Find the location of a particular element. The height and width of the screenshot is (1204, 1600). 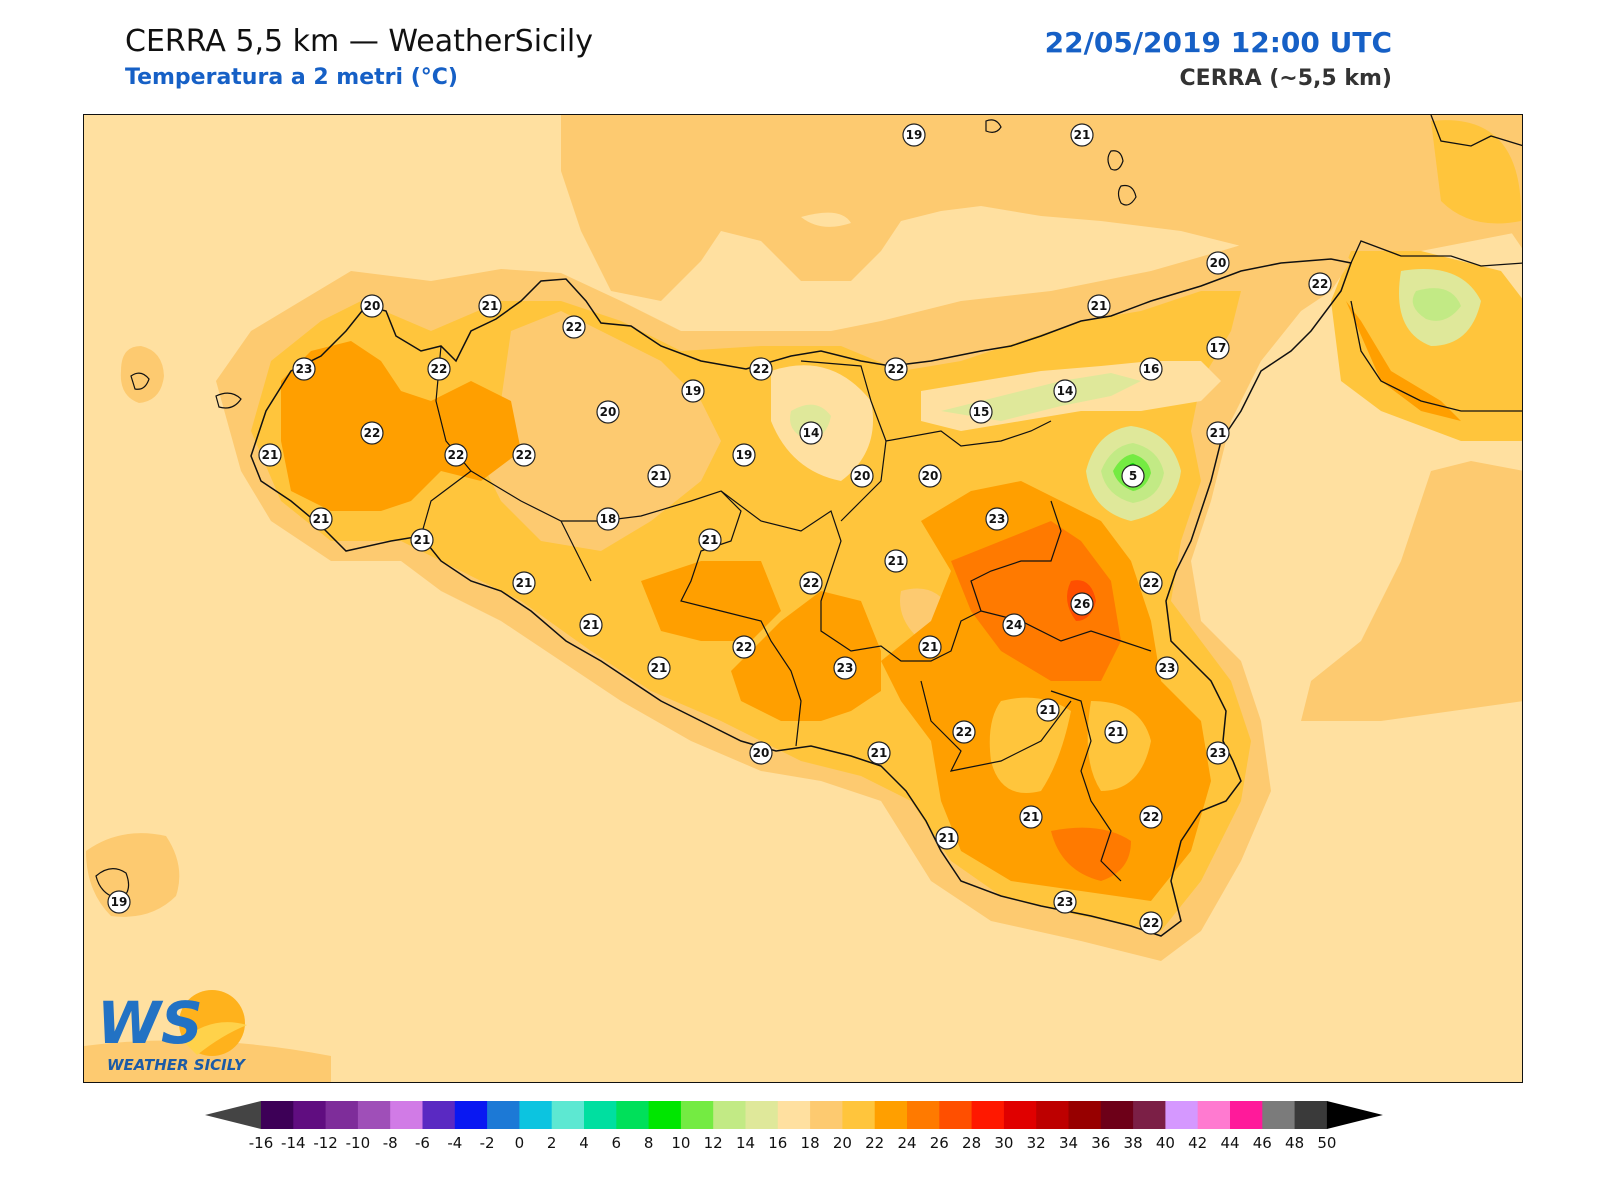

colorbar-tick-label: 20 is located at coordinates (842, 1143).